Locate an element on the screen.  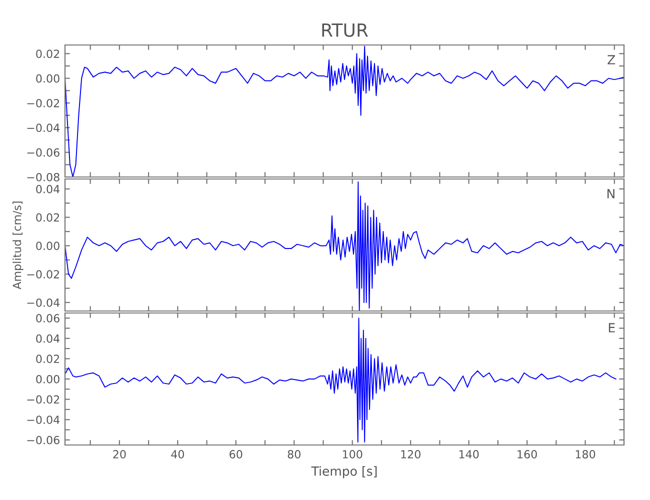
annotation: Z is located at coordinates (612, 59).